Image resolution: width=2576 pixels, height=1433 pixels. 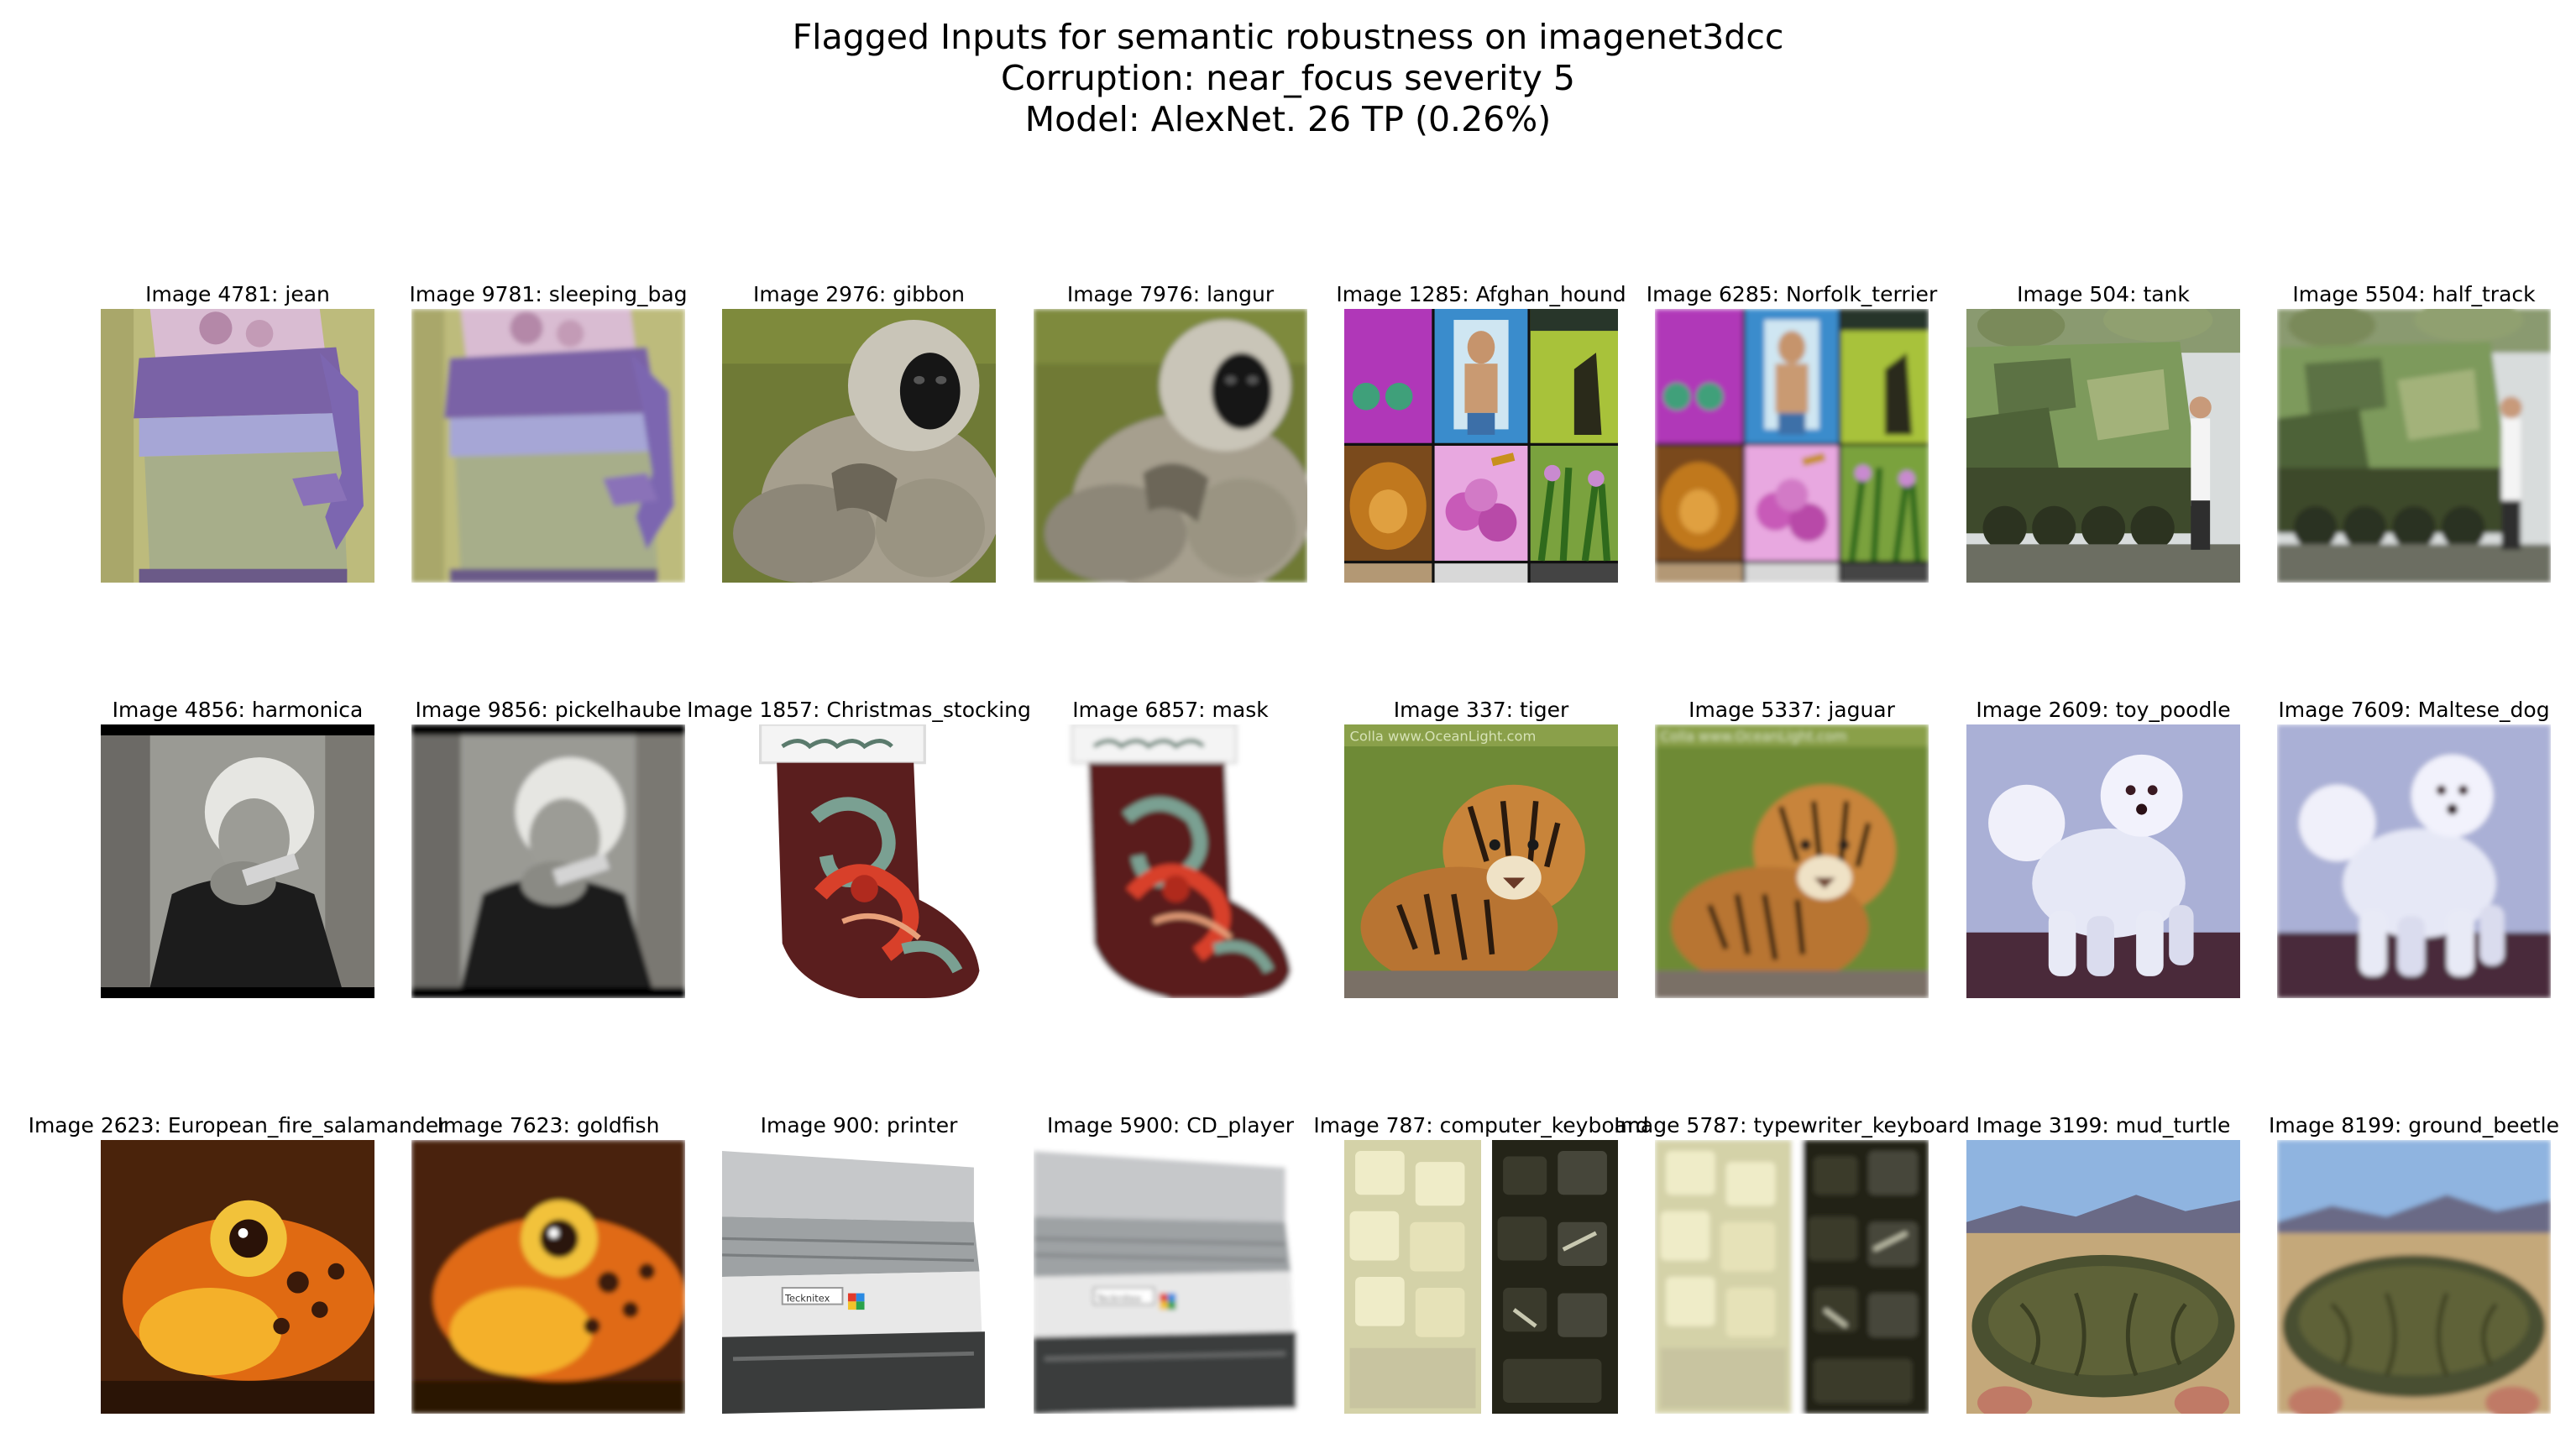 I want to click on image-label: Image 9781: sleeping_bag, so click(x=548, y=294).